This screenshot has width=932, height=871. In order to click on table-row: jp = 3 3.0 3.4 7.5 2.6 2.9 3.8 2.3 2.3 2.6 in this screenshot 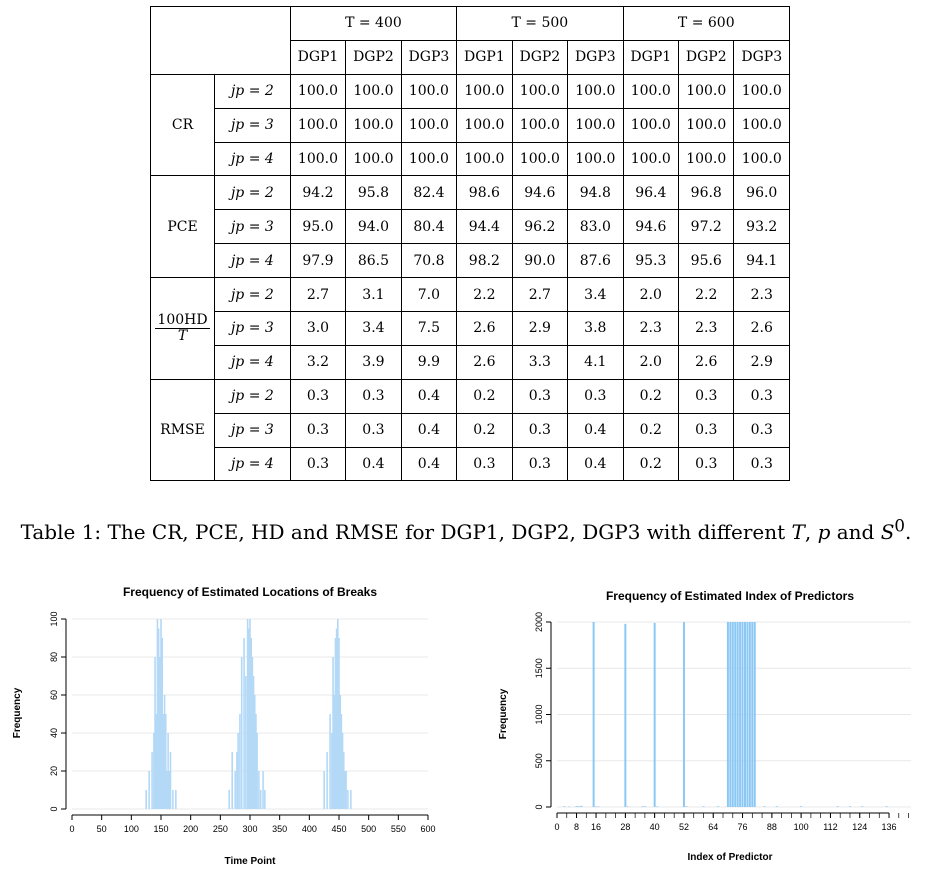, I will do `click(470, 328)`.